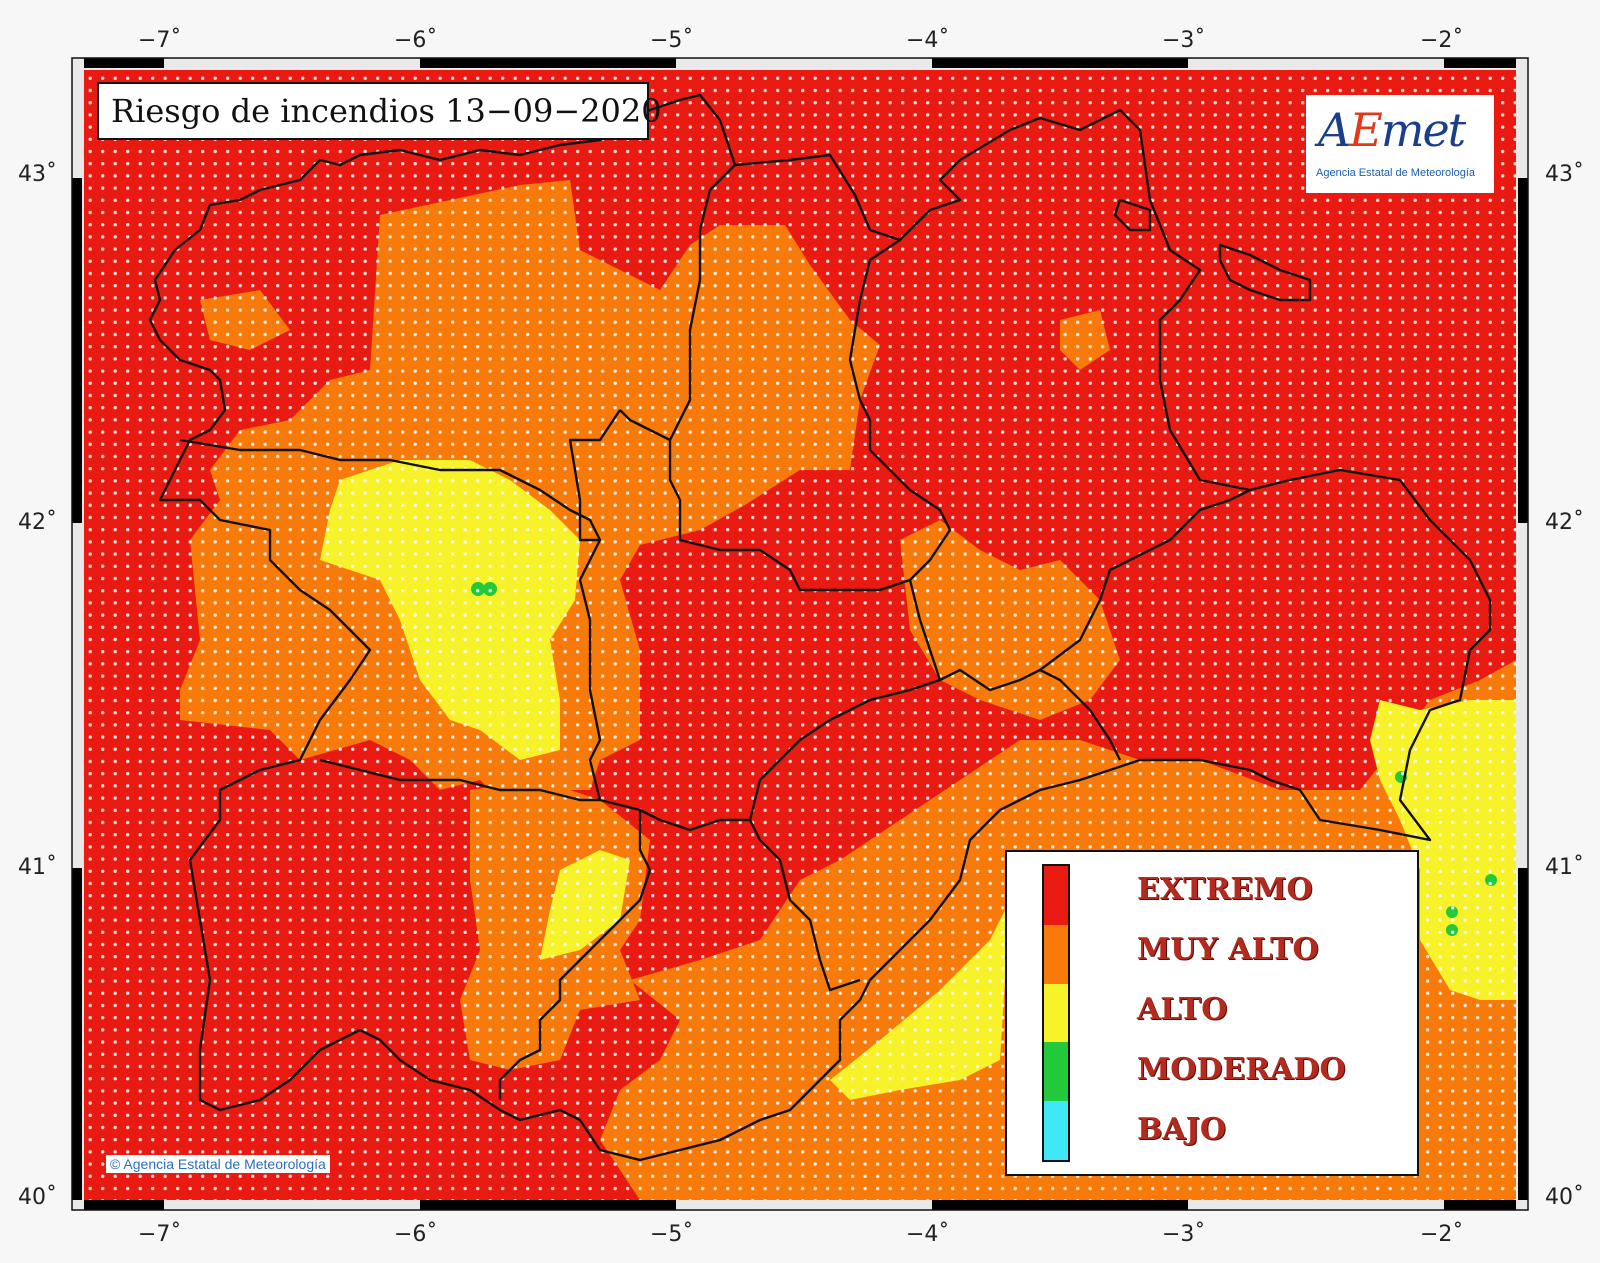  Describe the element at coordinates (386, 111) in the screenshot. I see `map-title: Riesgo de incendios 13−09−2020` at that location.